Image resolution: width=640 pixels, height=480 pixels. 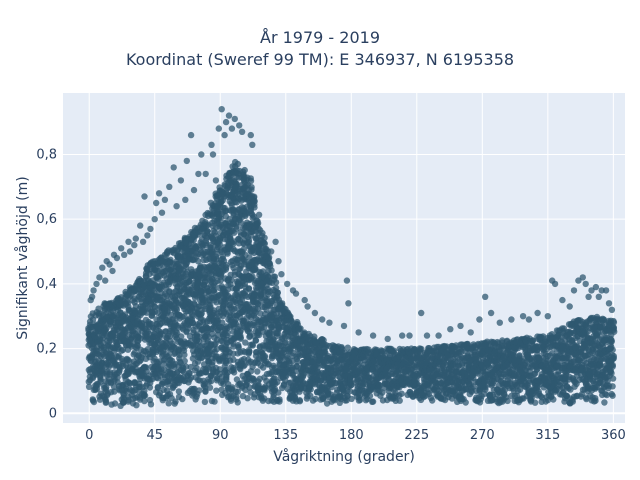 What do you see at coordinates (320, 37) in the screenshot?
I see `chart-title: År 1979 - 2019` at bounding box center [320, 37].